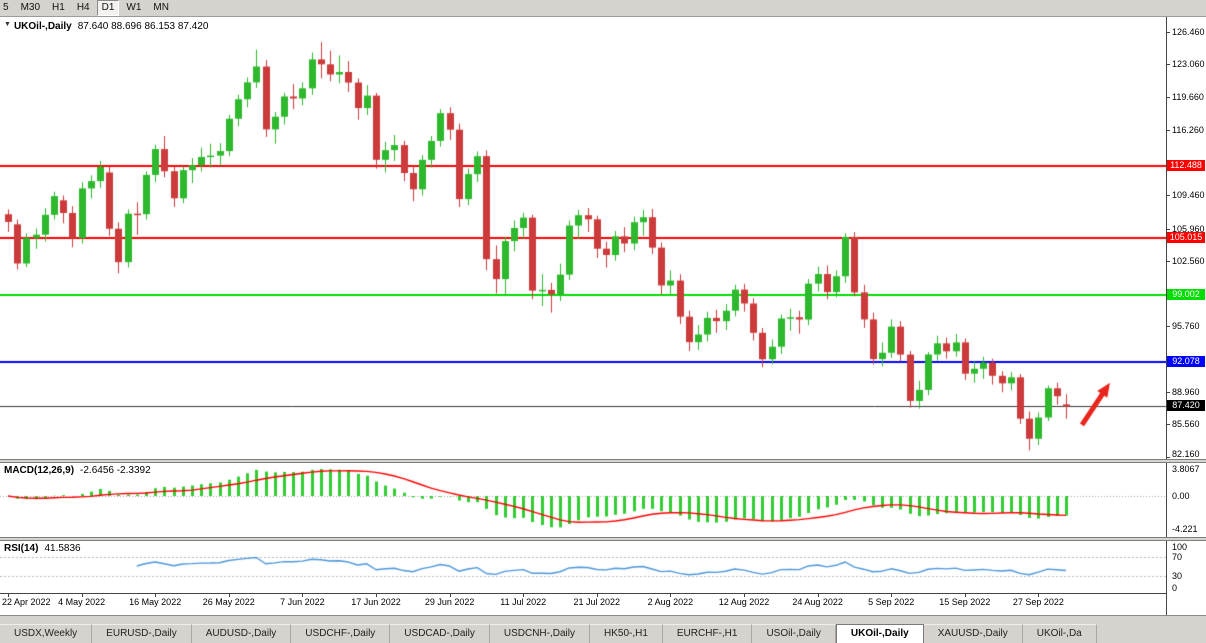  I want to click on timeframe-button-h1: H1, so click(58, 7).